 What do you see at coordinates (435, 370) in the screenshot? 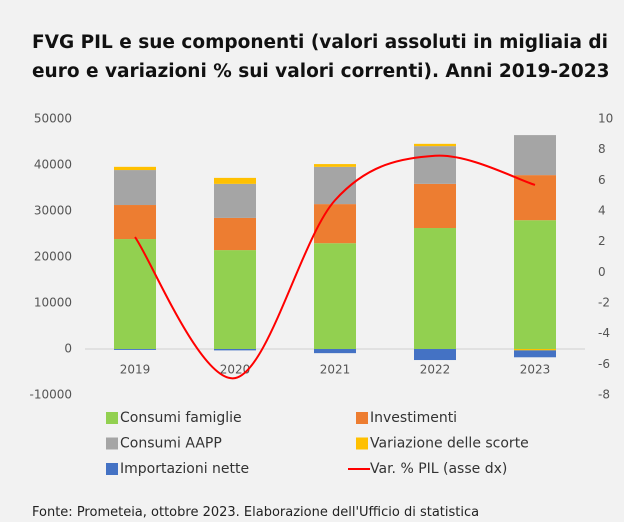
I see `x-tick-label: 2022` at bounding box center [435, 370].